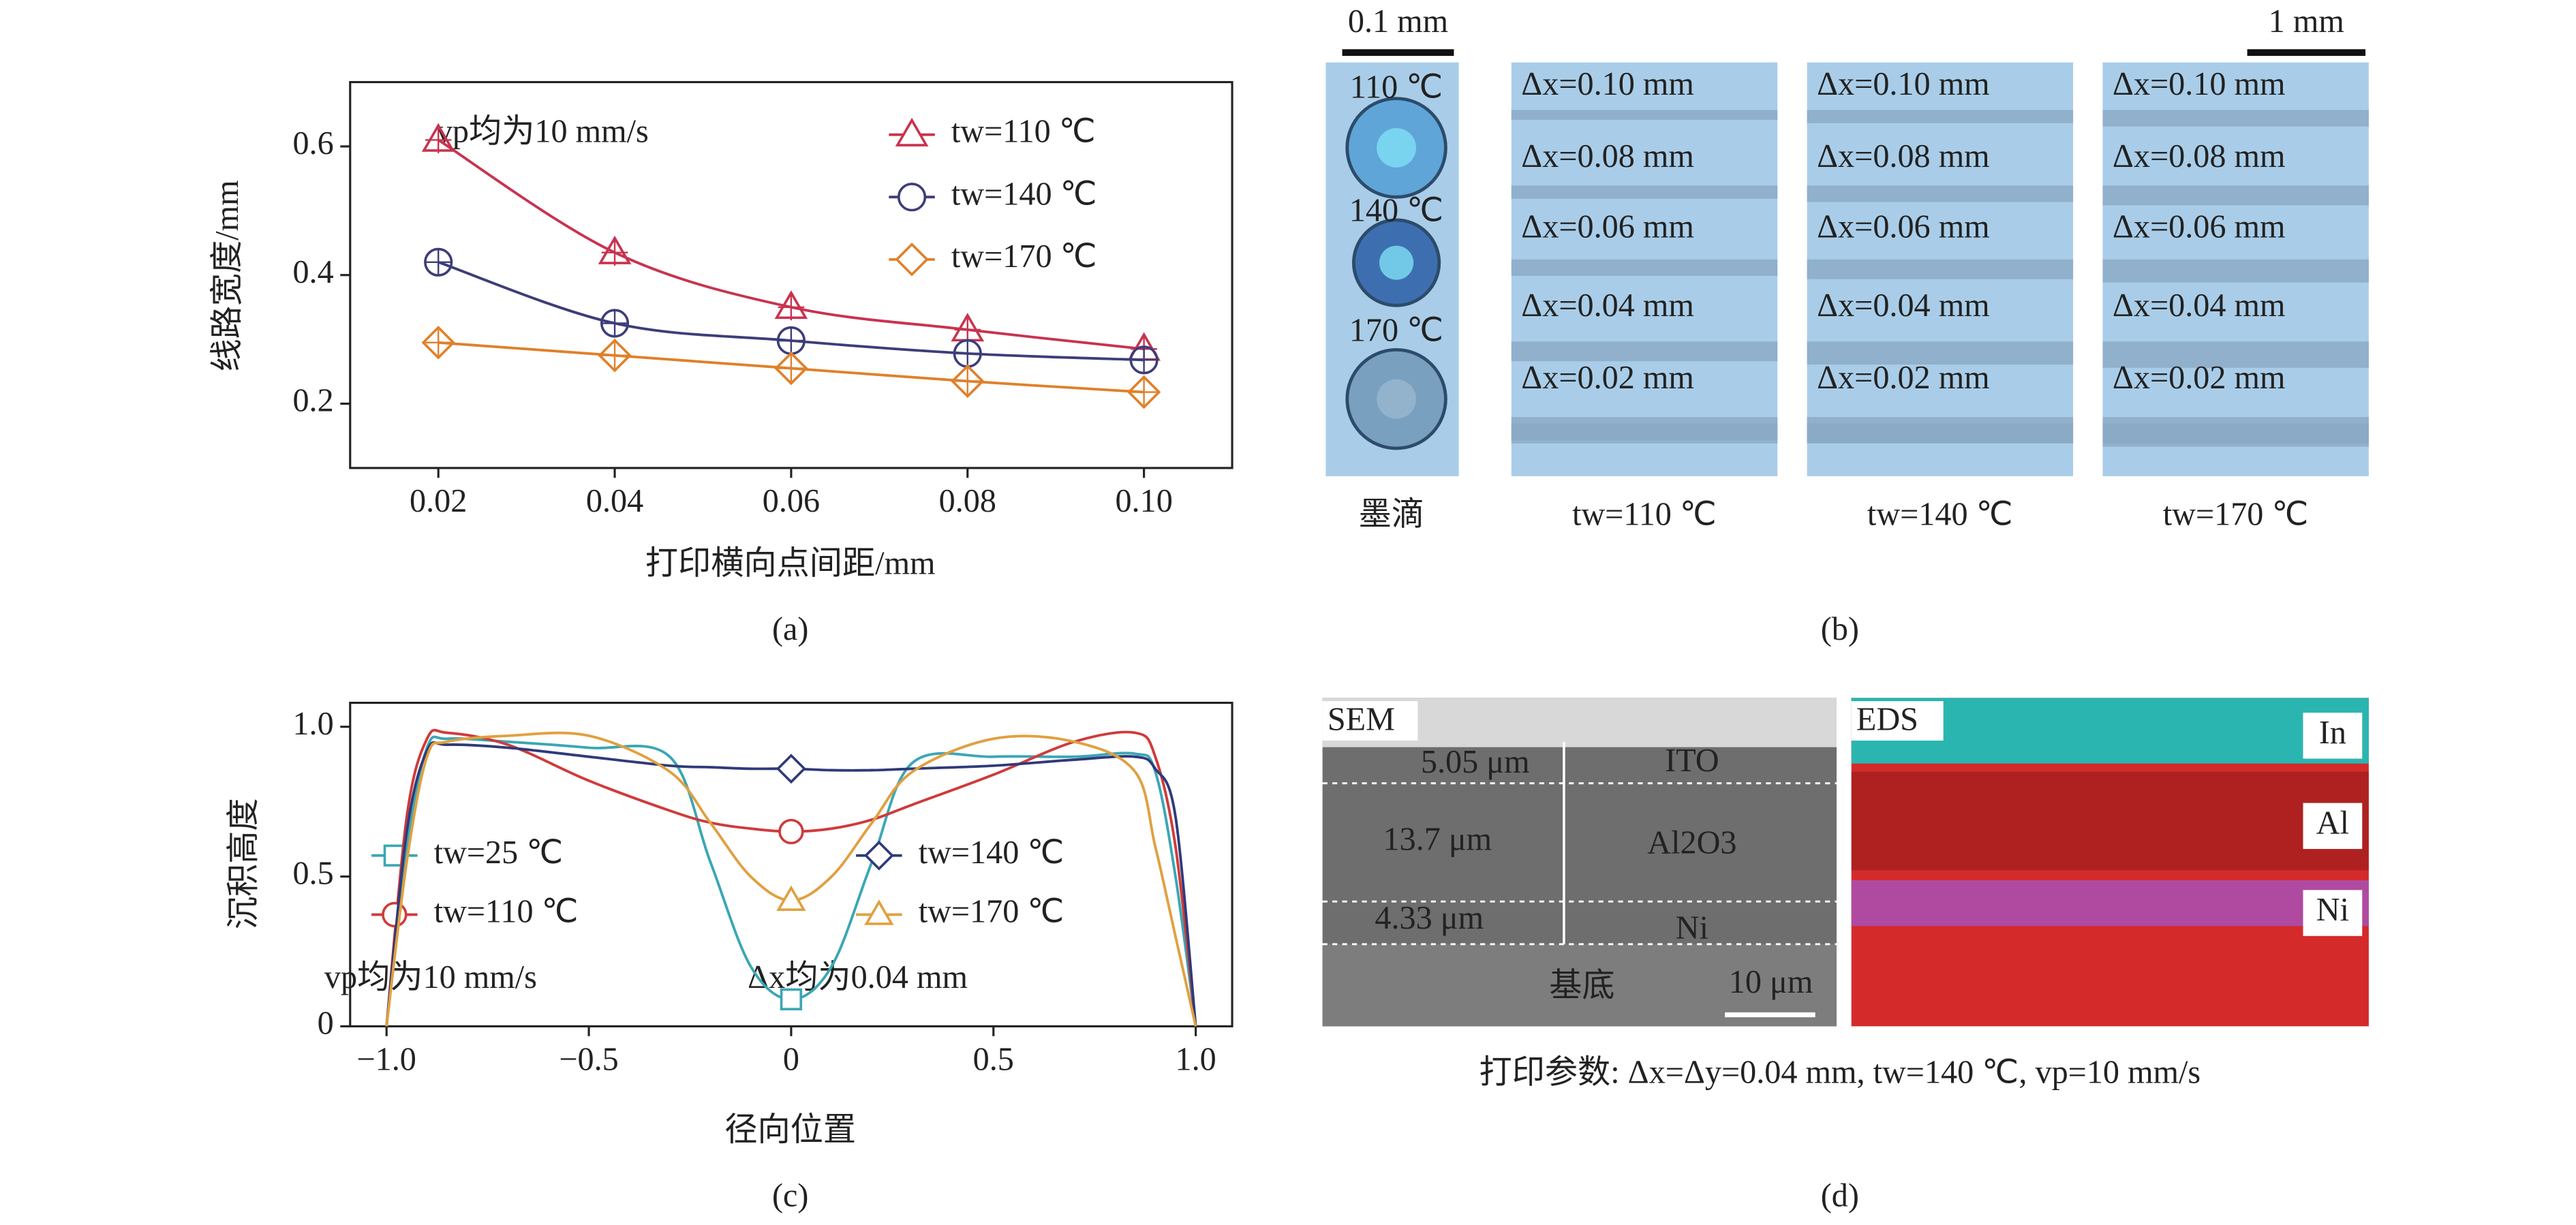 The height and width of the screenshot is (1225, 2576). Describe the element at coordinates (614, 501) in the screenshot. I see `x-tick-label: 0.04` at that location.